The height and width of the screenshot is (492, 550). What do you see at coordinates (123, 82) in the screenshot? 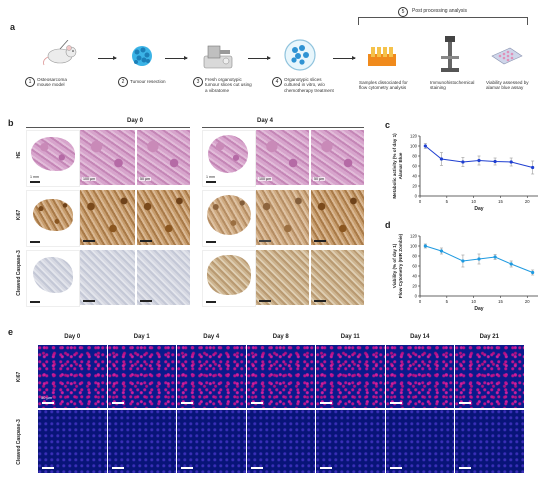
I see `step-2-number: 2` at bounding box center [123, 82].